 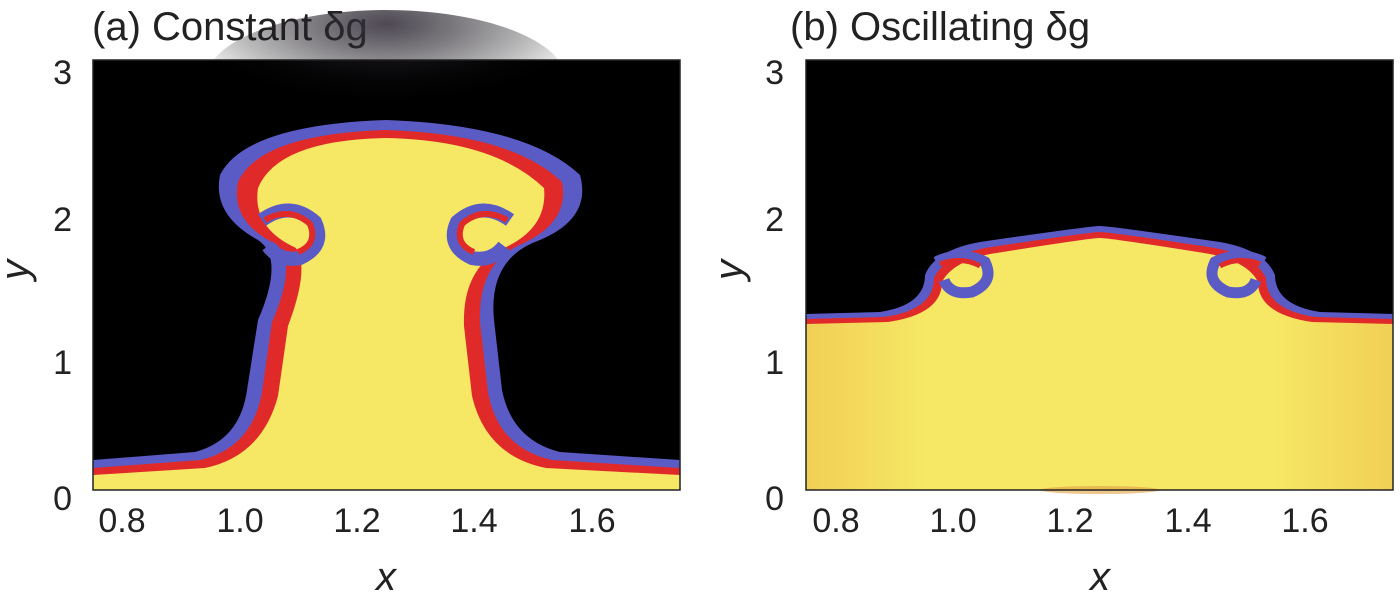 I want to click on panel-b-left-curl, so click(x=963, y=274).